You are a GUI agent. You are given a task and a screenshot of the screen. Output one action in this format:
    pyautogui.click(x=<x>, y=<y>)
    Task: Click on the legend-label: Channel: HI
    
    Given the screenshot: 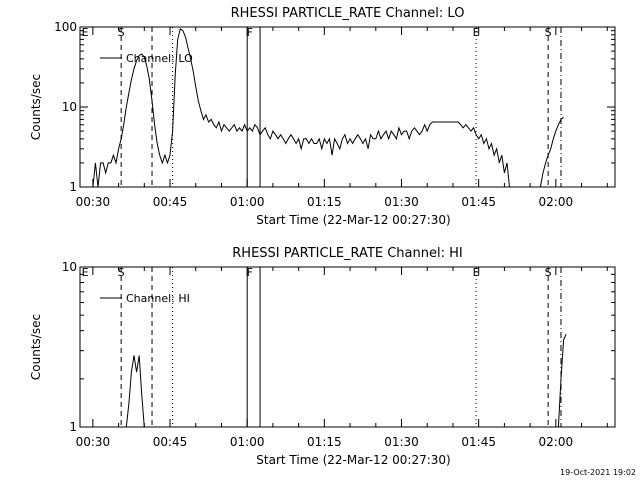 What is the action you would take?
    pyautogui.click(x=158, y=298)
    